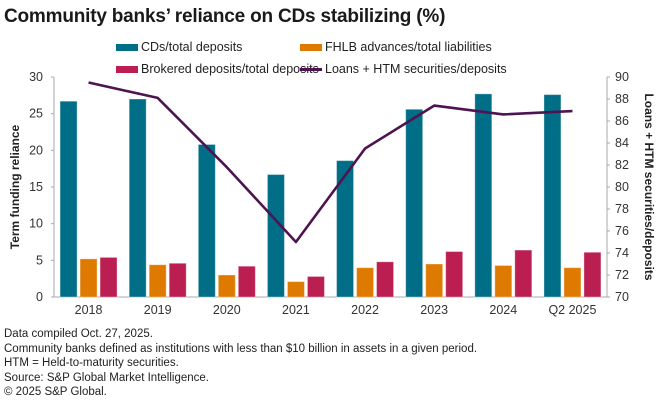 The width and height of the screenshot is (660, 415). Describe the element at coordinates (106, 377) in the screenshot. I see `note-source: Source: S&P Global Market Intelligence.` at that location.